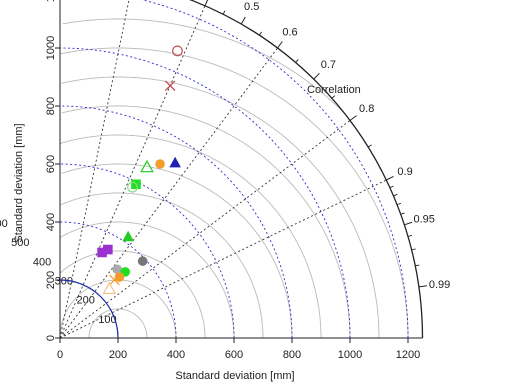 The image size is (525, 392). What do you see at coordinates (408, 355) in the screenshot?
I see `x-tick-label: 1200` at bounding box center [408, 355].